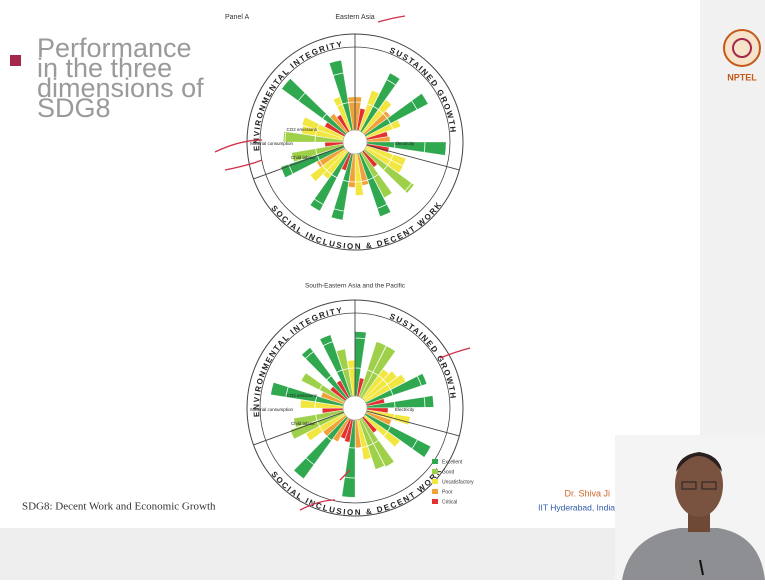 The width and height of the screenshot is (765, 585). I want to click on logo-emblem, so click(742, 48).